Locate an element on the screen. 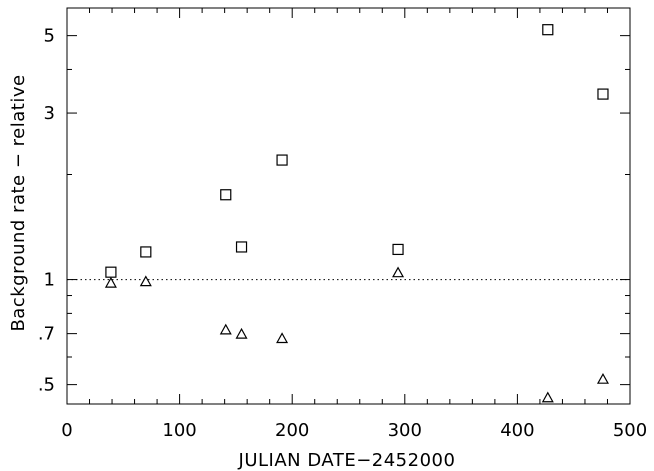  x-tick-label: 200 is located at coordinates (292, 430).